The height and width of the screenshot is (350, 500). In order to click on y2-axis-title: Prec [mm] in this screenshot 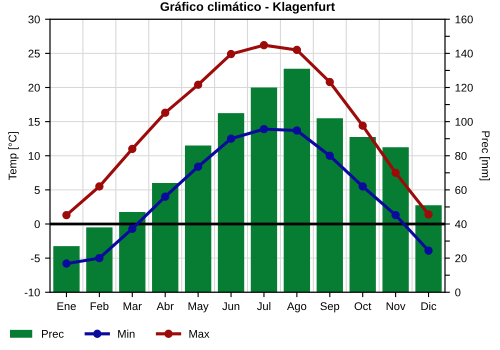, I will do `click(485, 155)`.